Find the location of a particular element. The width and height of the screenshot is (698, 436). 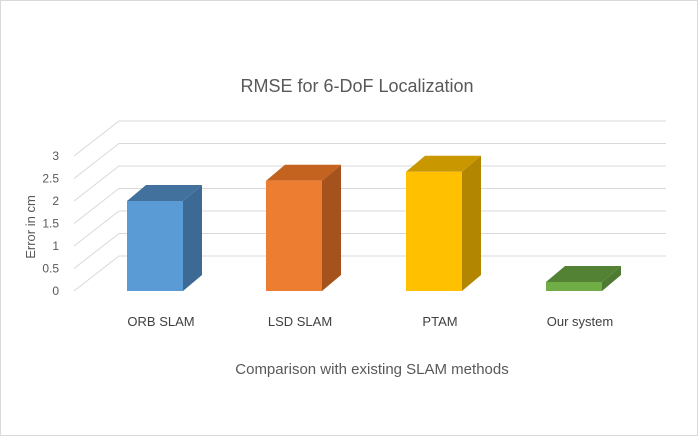

x-category-label: PTAM is located at coordinates (439, 321).